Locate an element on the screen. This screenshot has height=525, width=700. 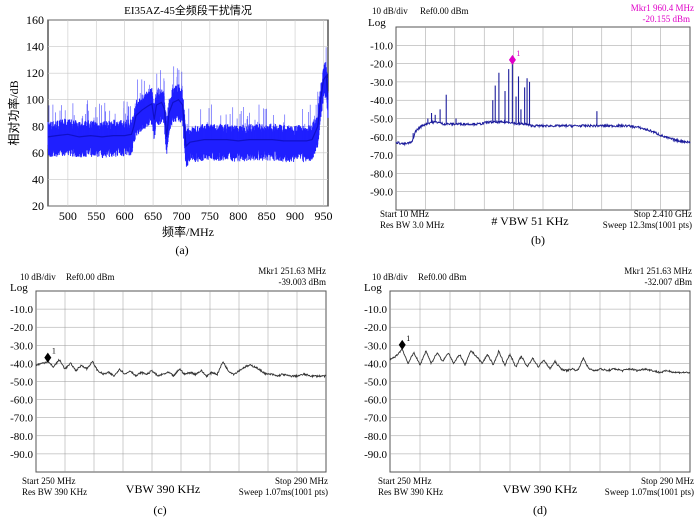
chart-b-vbw: # VBW 51 KHz is located at coordinates (529, 221).